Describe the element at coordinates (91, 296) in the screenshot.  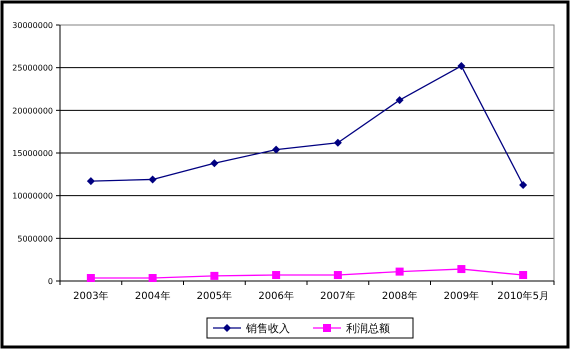
I see `x-tick-label: 2003年` at that location.